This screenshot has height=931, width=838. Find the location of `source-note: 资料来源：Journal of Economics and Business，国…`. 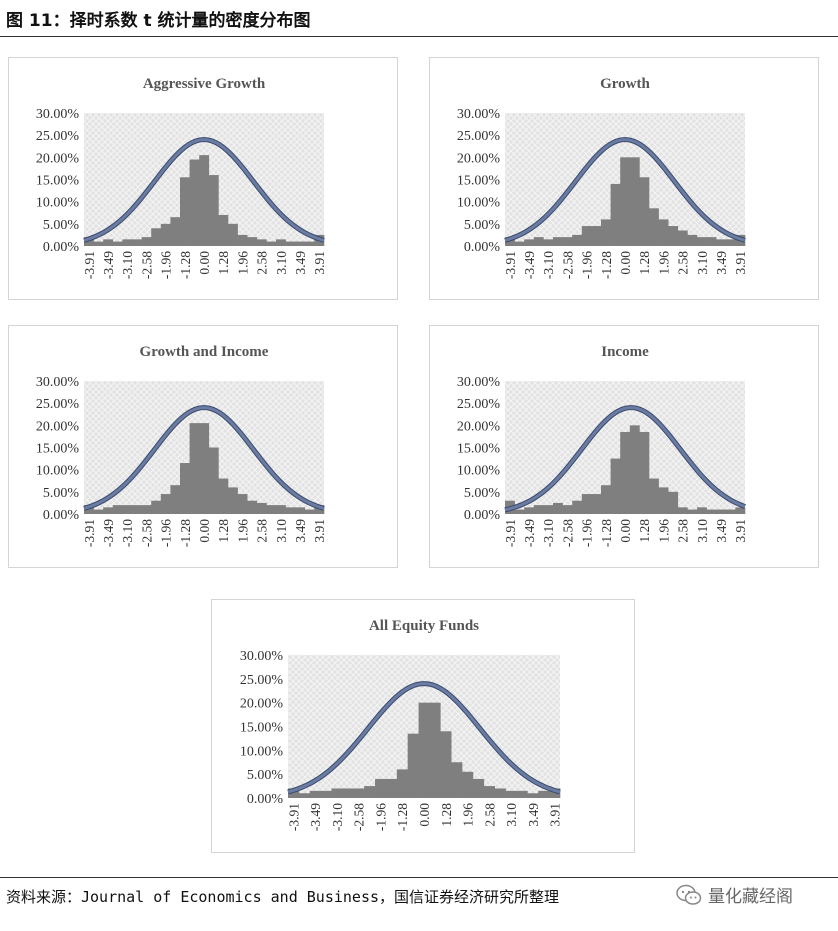

source-note: 资料来源：Journal of Economics and Business，国… is located at coordinates (283, 897).